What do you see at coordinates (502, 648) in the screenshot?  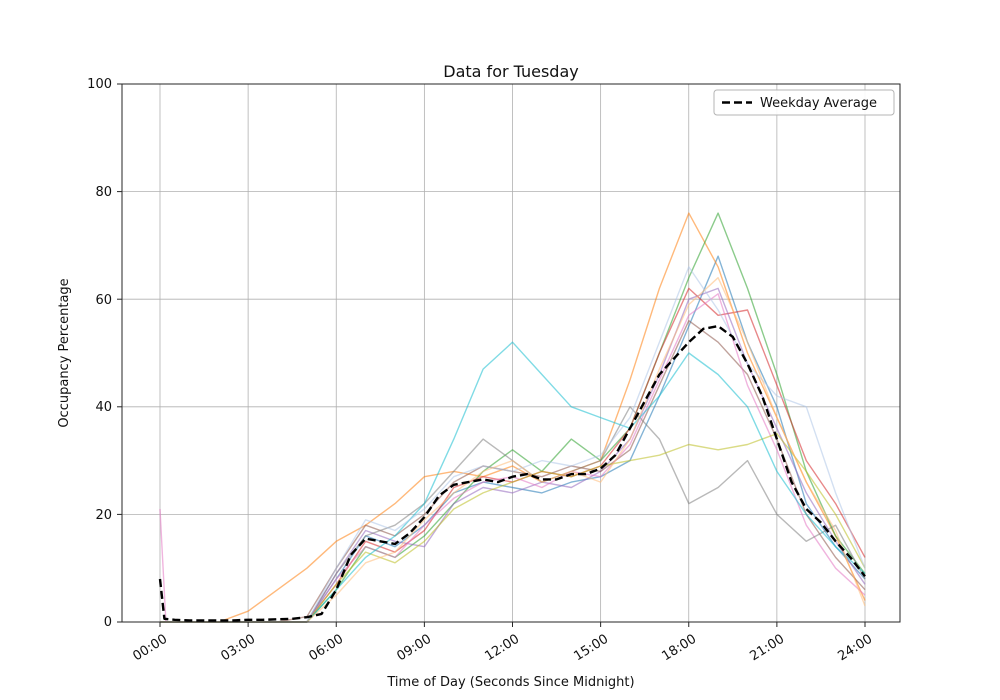 I see `x-tick-label-1200: 12:00` at bounding box center [502, 648].